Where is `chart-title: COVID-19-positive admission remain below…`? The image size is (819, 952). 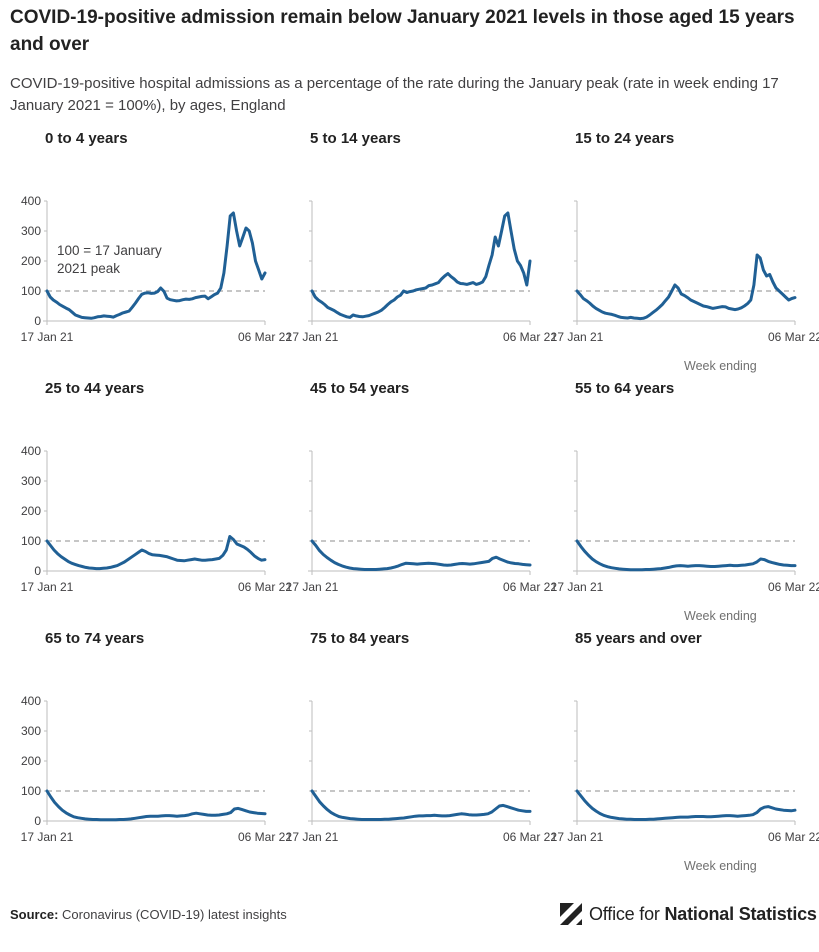 chart-title: COVID-19-positive admission remain below… is located at coordinates (402, 31).